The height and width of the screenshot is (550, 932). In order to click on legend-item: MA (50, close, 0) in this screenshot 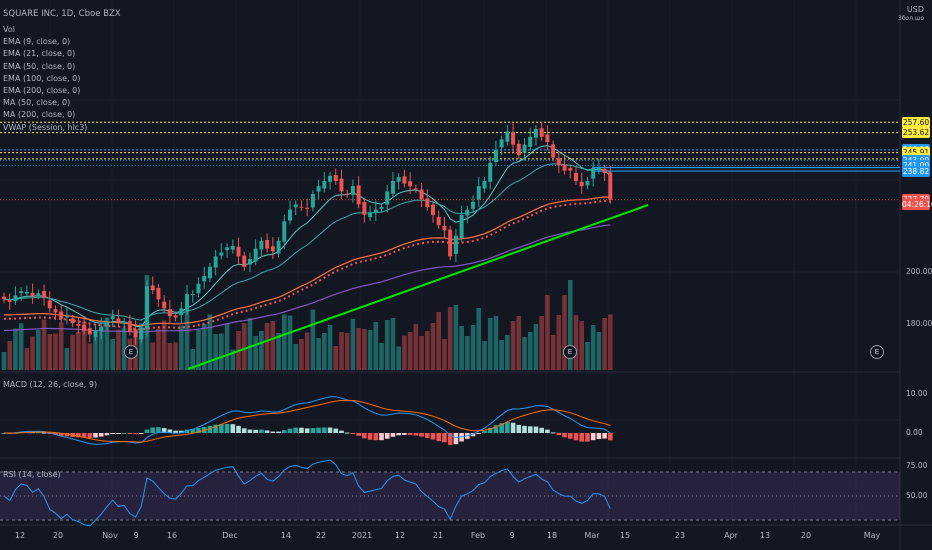, I will do `click(37, 103)`.